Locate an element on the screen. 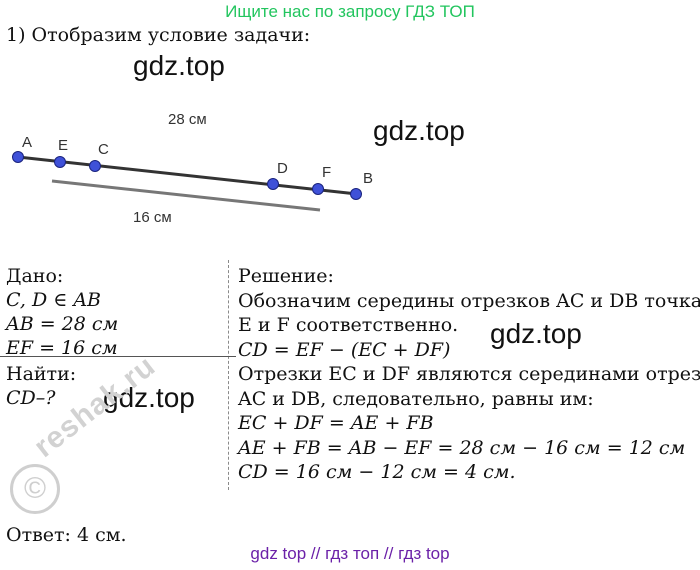 The image size is (700, 570). solution-line: E и F соответственно. is located at coordinates (348, 325).